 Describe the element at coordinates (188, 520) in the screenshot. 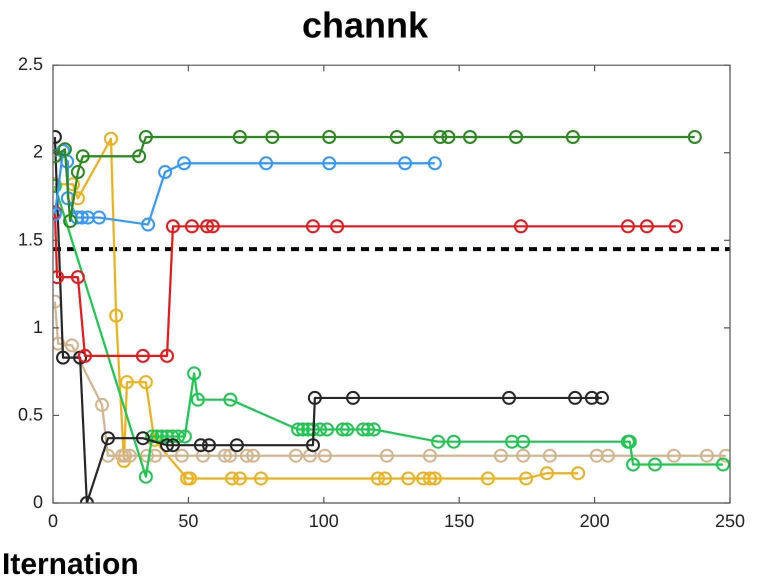

I see `x-tick-label: 50` at that location.